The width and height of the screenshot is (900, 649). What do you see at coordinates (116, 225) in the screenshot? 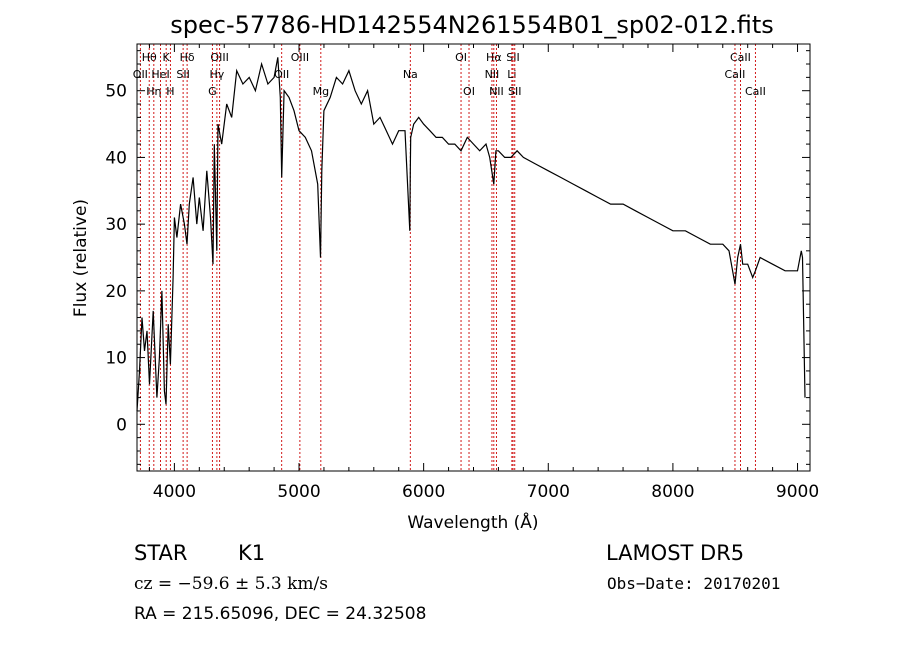
I see `y-tick-label: 30` at bounding box center [116, 225].